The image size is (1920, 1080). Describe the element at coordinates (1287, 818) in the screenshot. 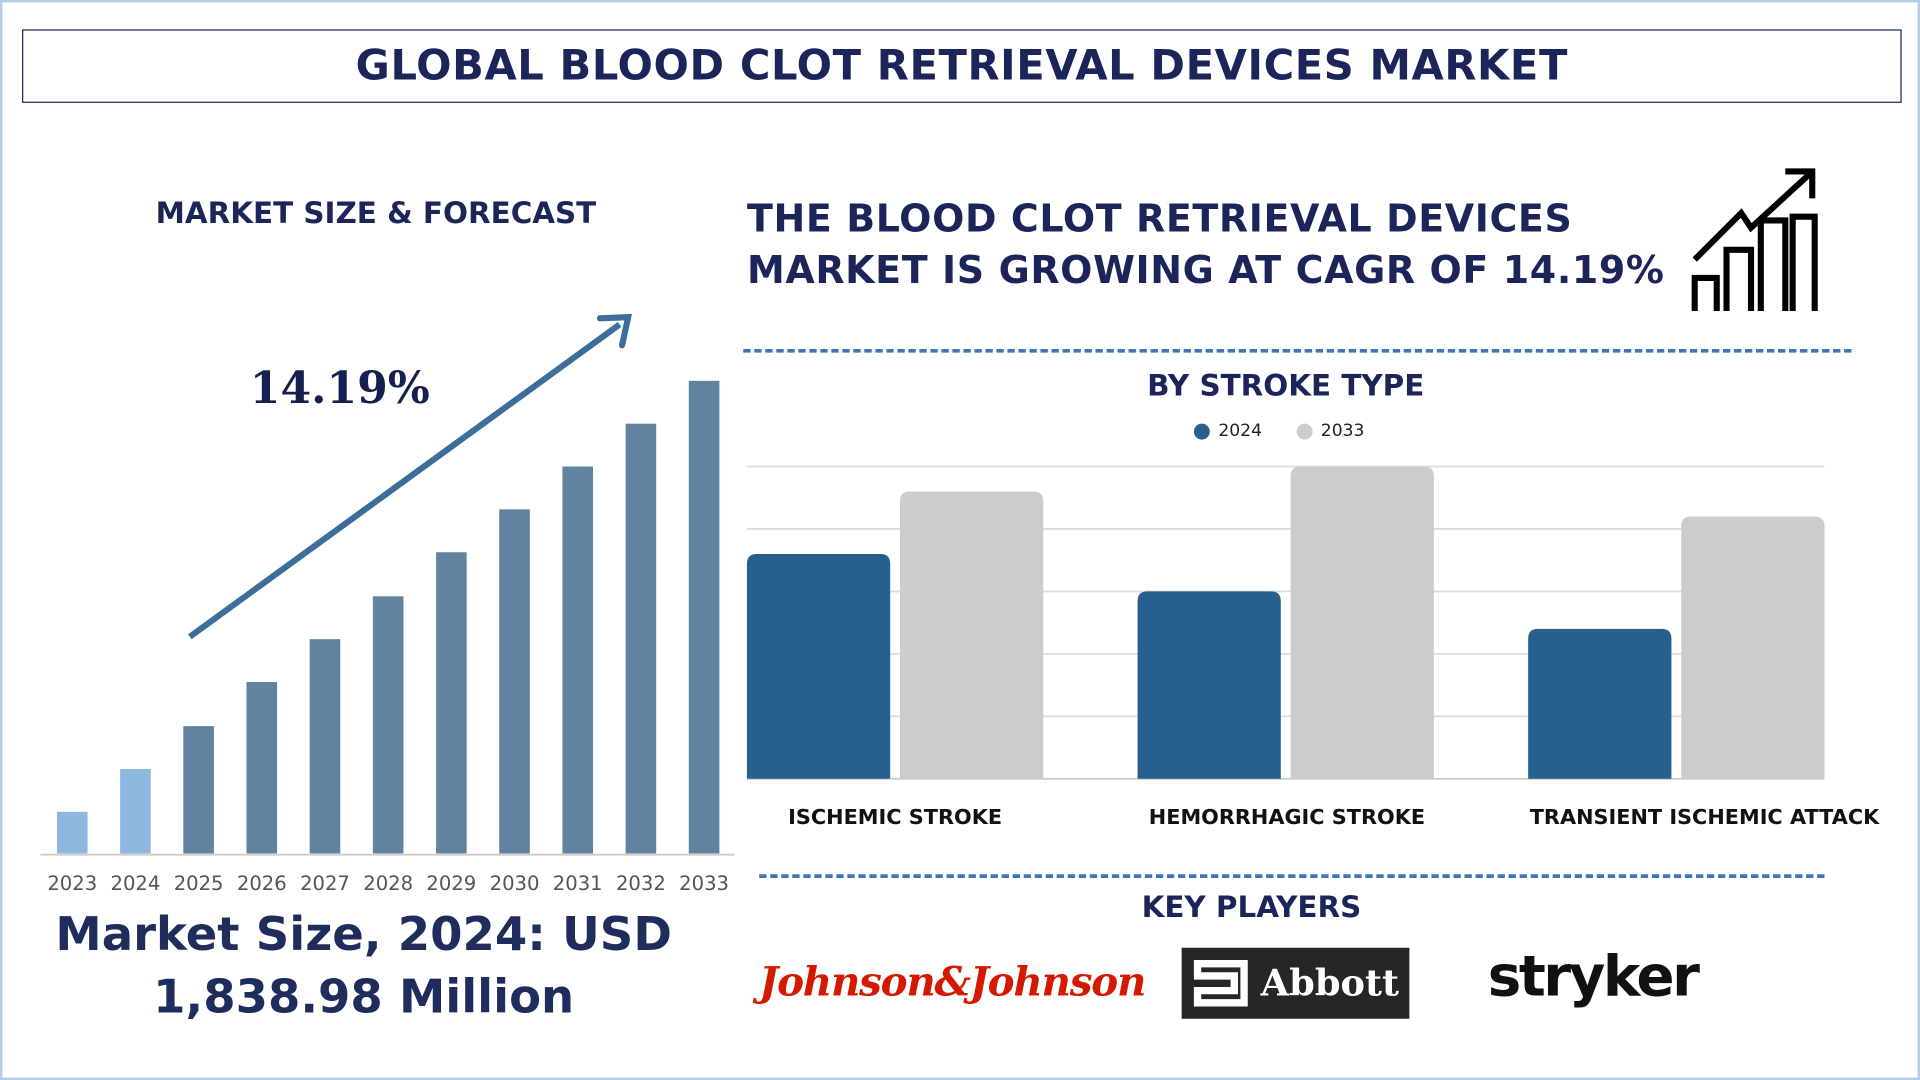

I see `category-label: HEMORRHAGIC STROKE` at that location.